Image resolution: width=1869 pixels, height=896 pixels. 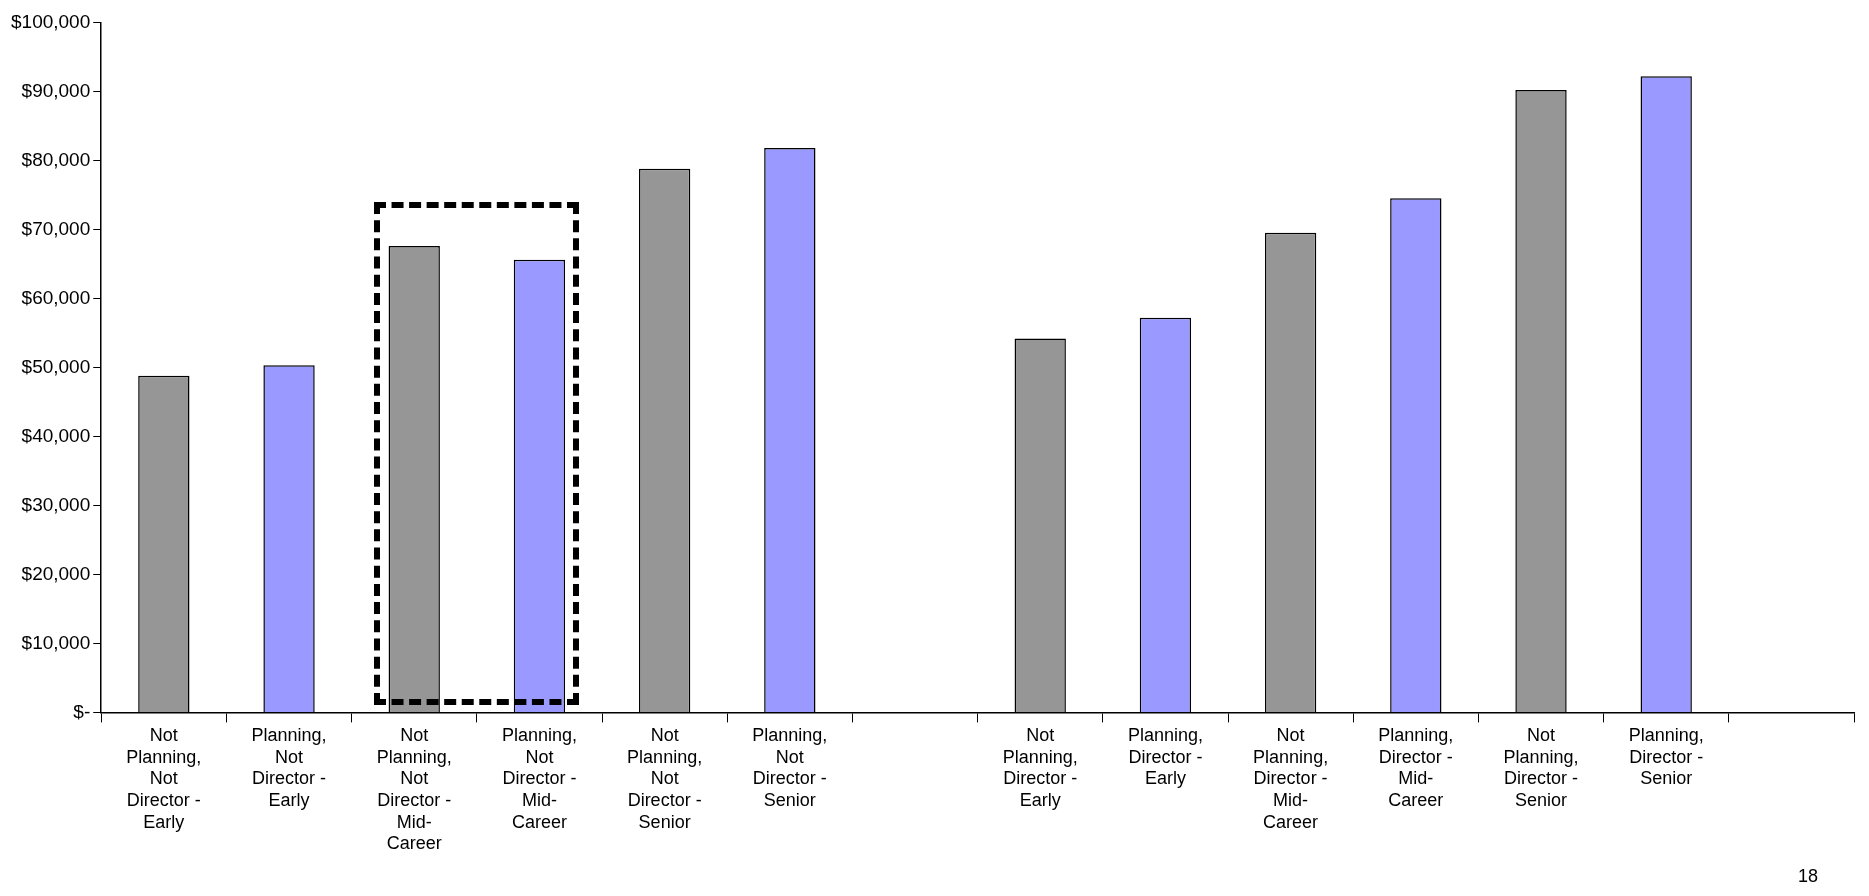 I want to click on x-tick-label: Not Planning, Director - Mid-Career, so click(x=1291, y=778).